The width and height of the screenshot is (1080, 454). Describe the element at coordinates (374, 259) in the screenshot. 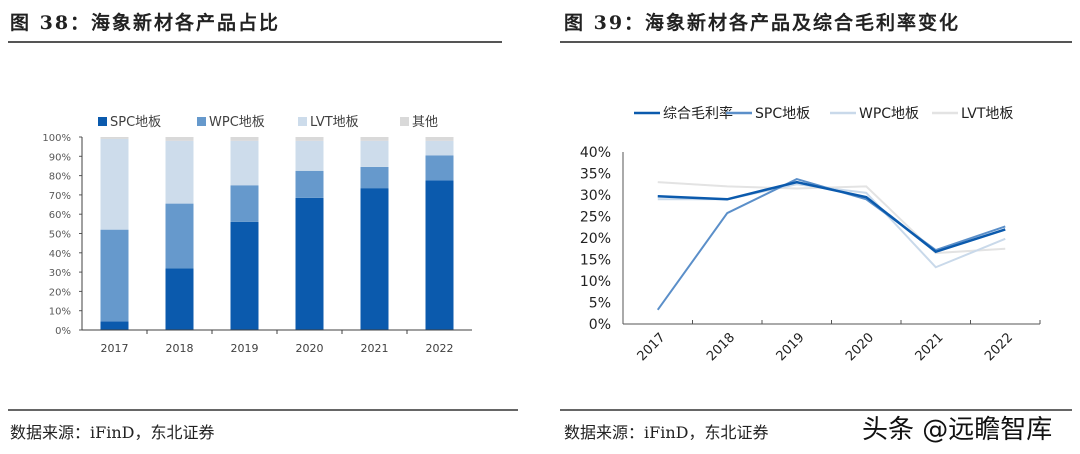

I see `bar-segment-SPC地板-2021` at that location.